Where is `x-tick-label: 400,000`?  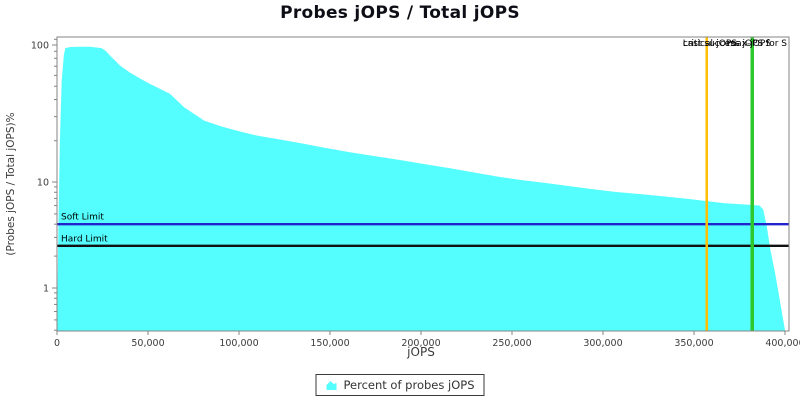 x-tick-label: 400,000 is located at coordinates (782, 343).